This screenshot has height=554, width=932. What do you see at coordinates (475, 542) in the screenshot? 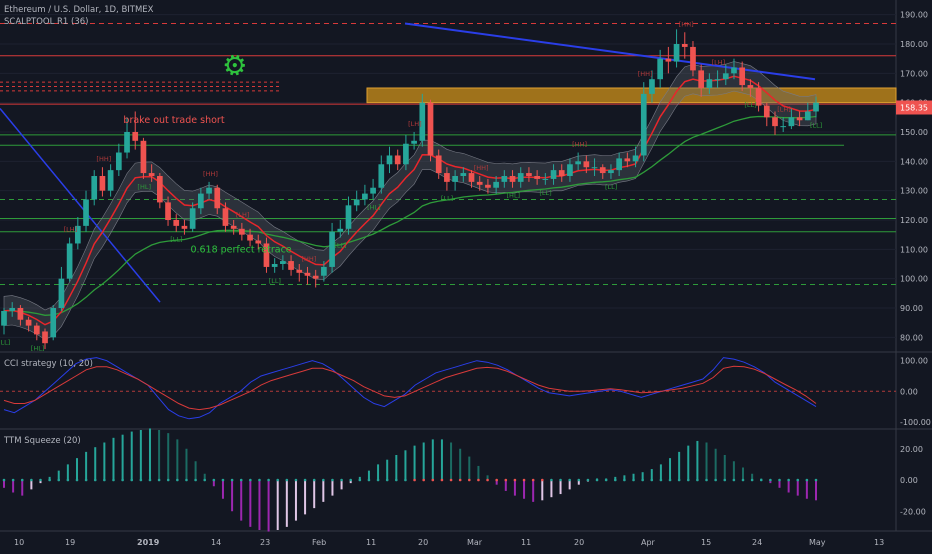
I see `x-tick-label: Mar` at bounding box center [475, 542].